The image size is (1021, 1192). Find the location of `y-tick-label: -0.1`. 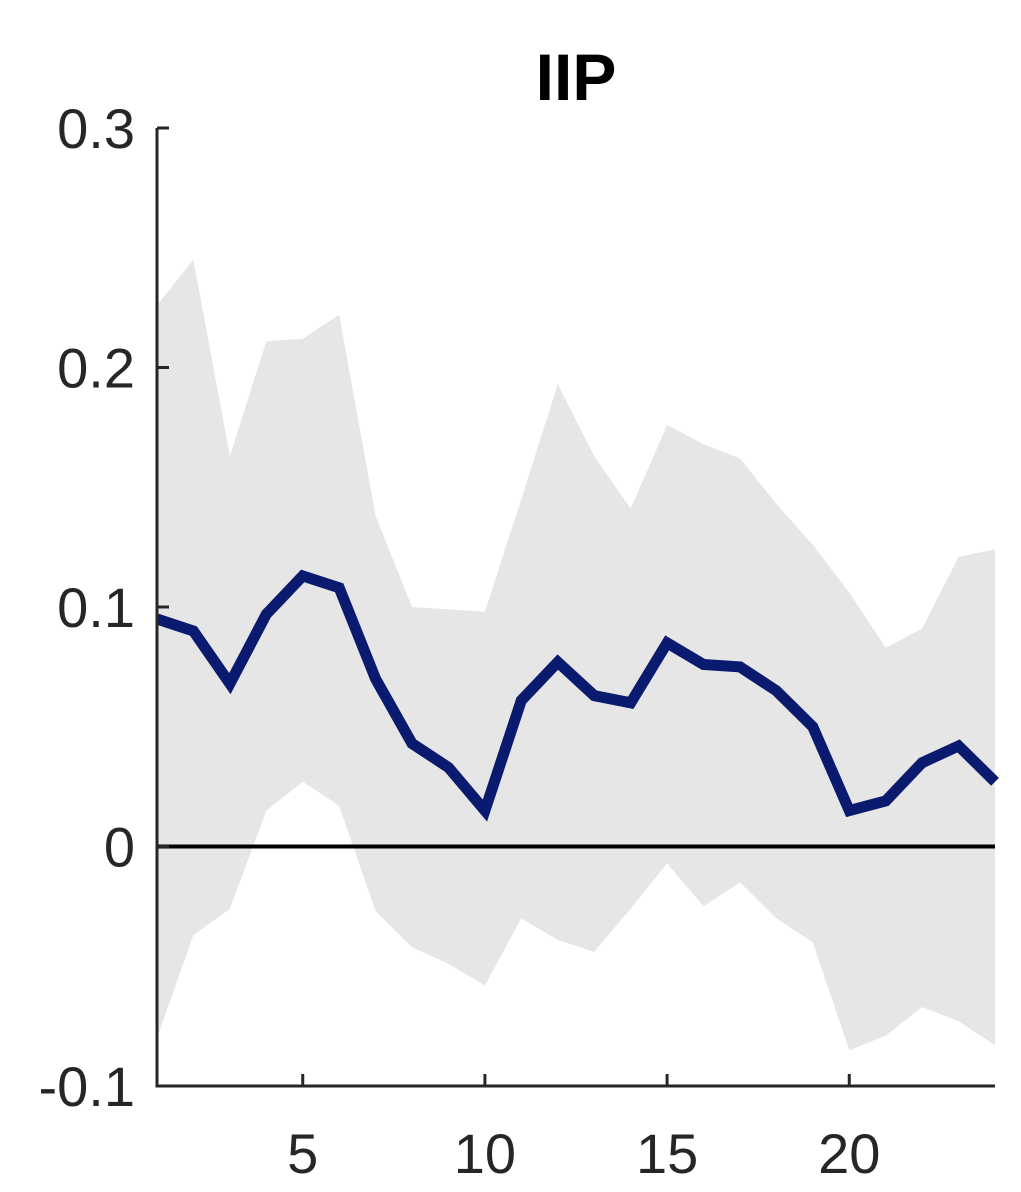

y-tick-label: -0.1 is located at coordinates (87, 1086).